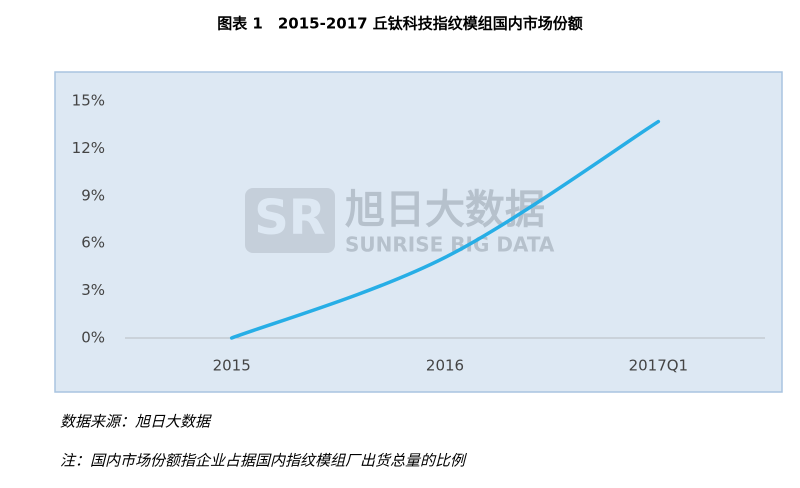 Image resolution: width=800 pixels, height=488 pixels. I want to click on y-tick-label: 15%, so click(88, 101).